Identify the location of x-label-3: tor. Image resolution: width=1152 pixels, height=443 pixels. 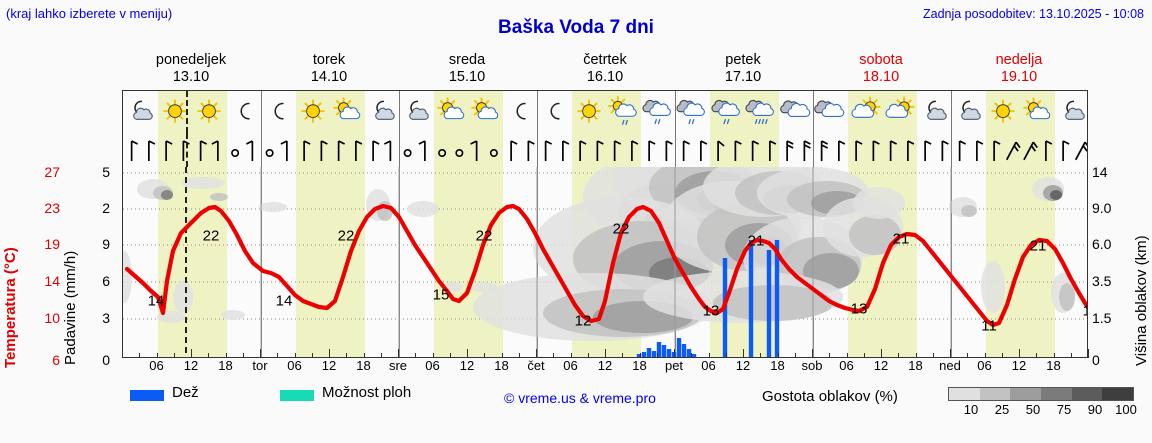
(260, 365).